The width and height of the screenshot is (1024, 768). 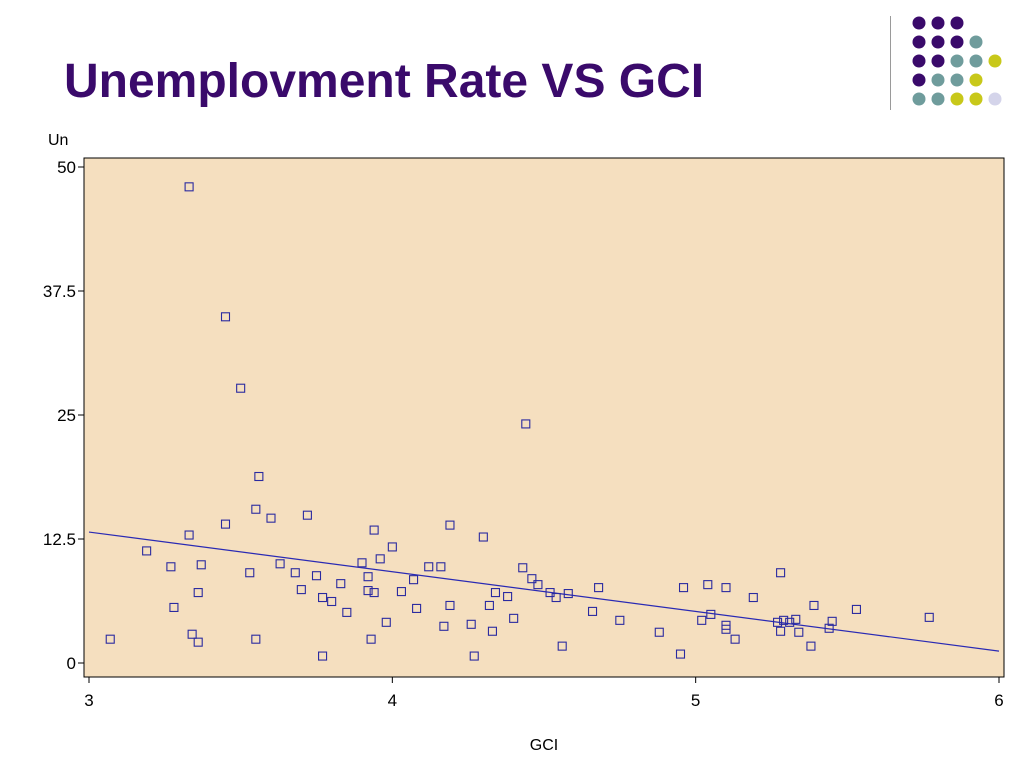 I want to click on x-axis-label: GCI, so click(x=544, y=745).